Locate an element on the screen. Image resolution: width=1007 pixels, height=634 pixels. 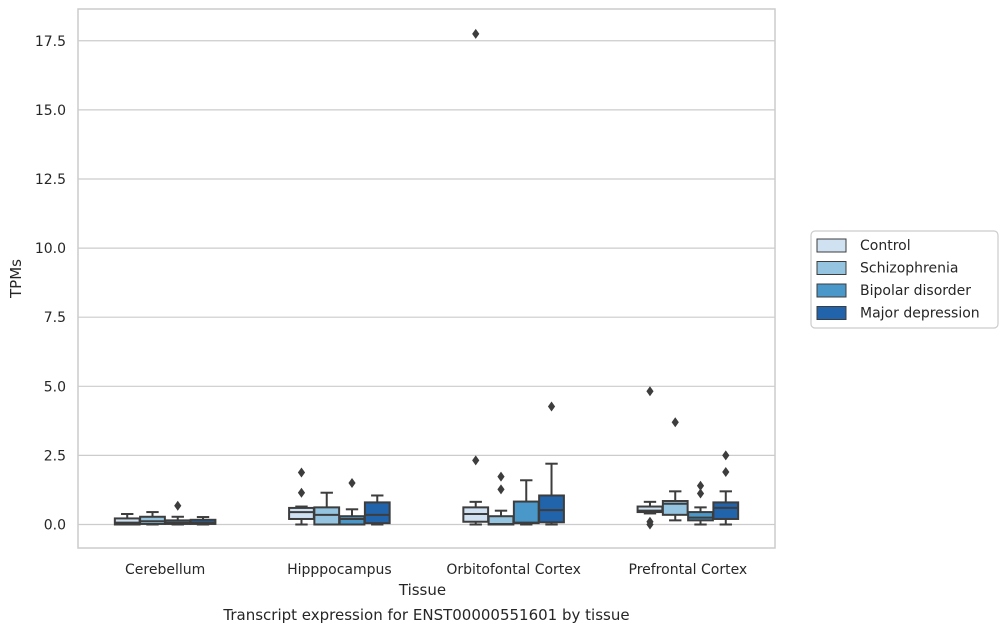
y-tick-label: 2.5 is located at coordinates (55, 456).